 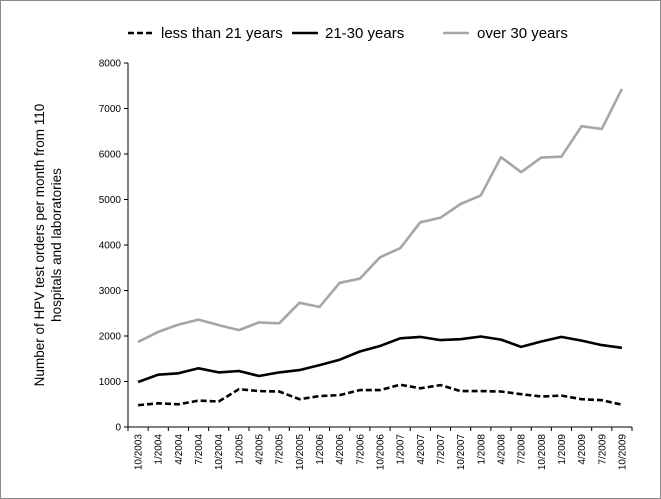 What do you see at coordinates (199, 449) in the screenshot?
I see `x-tick-label: 7/2004` at bounding box center [199, 449].